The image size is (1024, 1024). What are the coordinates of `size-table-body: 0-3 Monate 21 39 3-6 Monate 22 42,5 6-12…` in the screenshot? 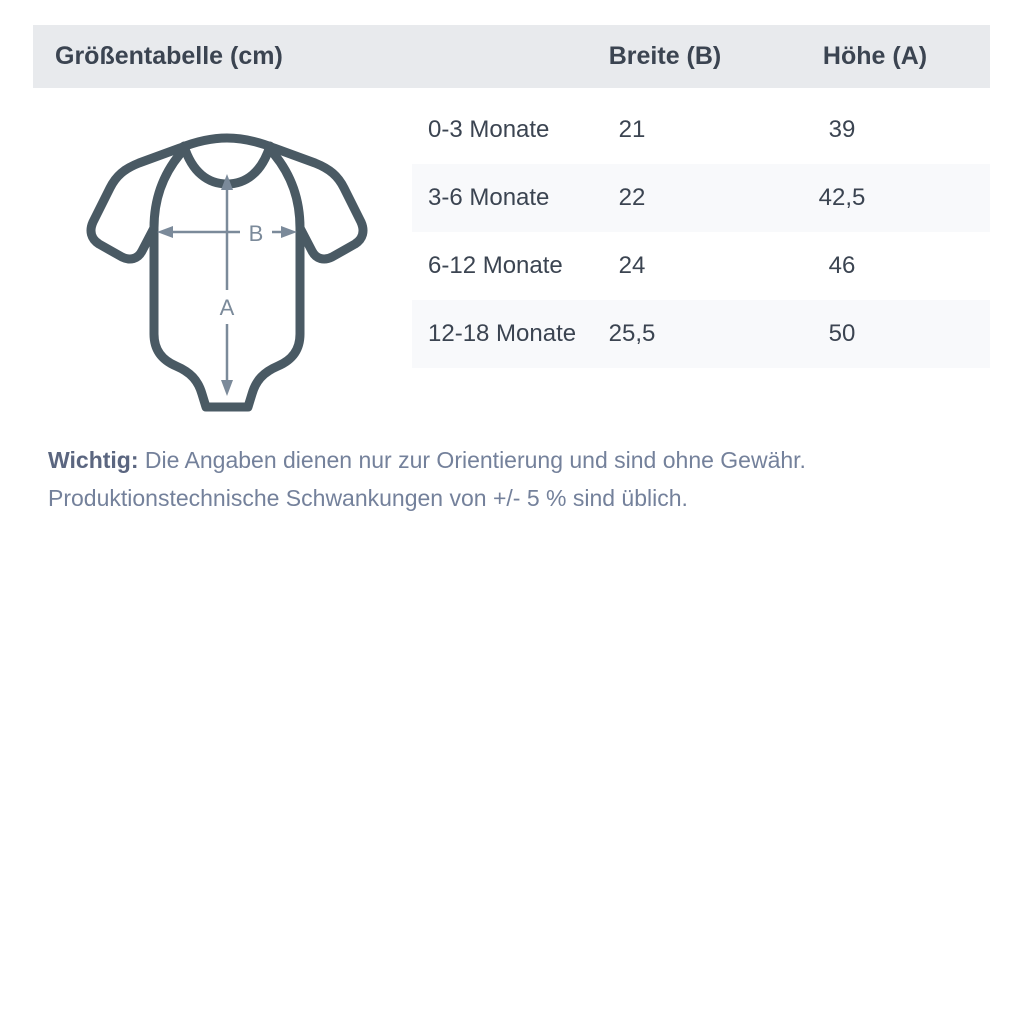 It's located at (701, 232).